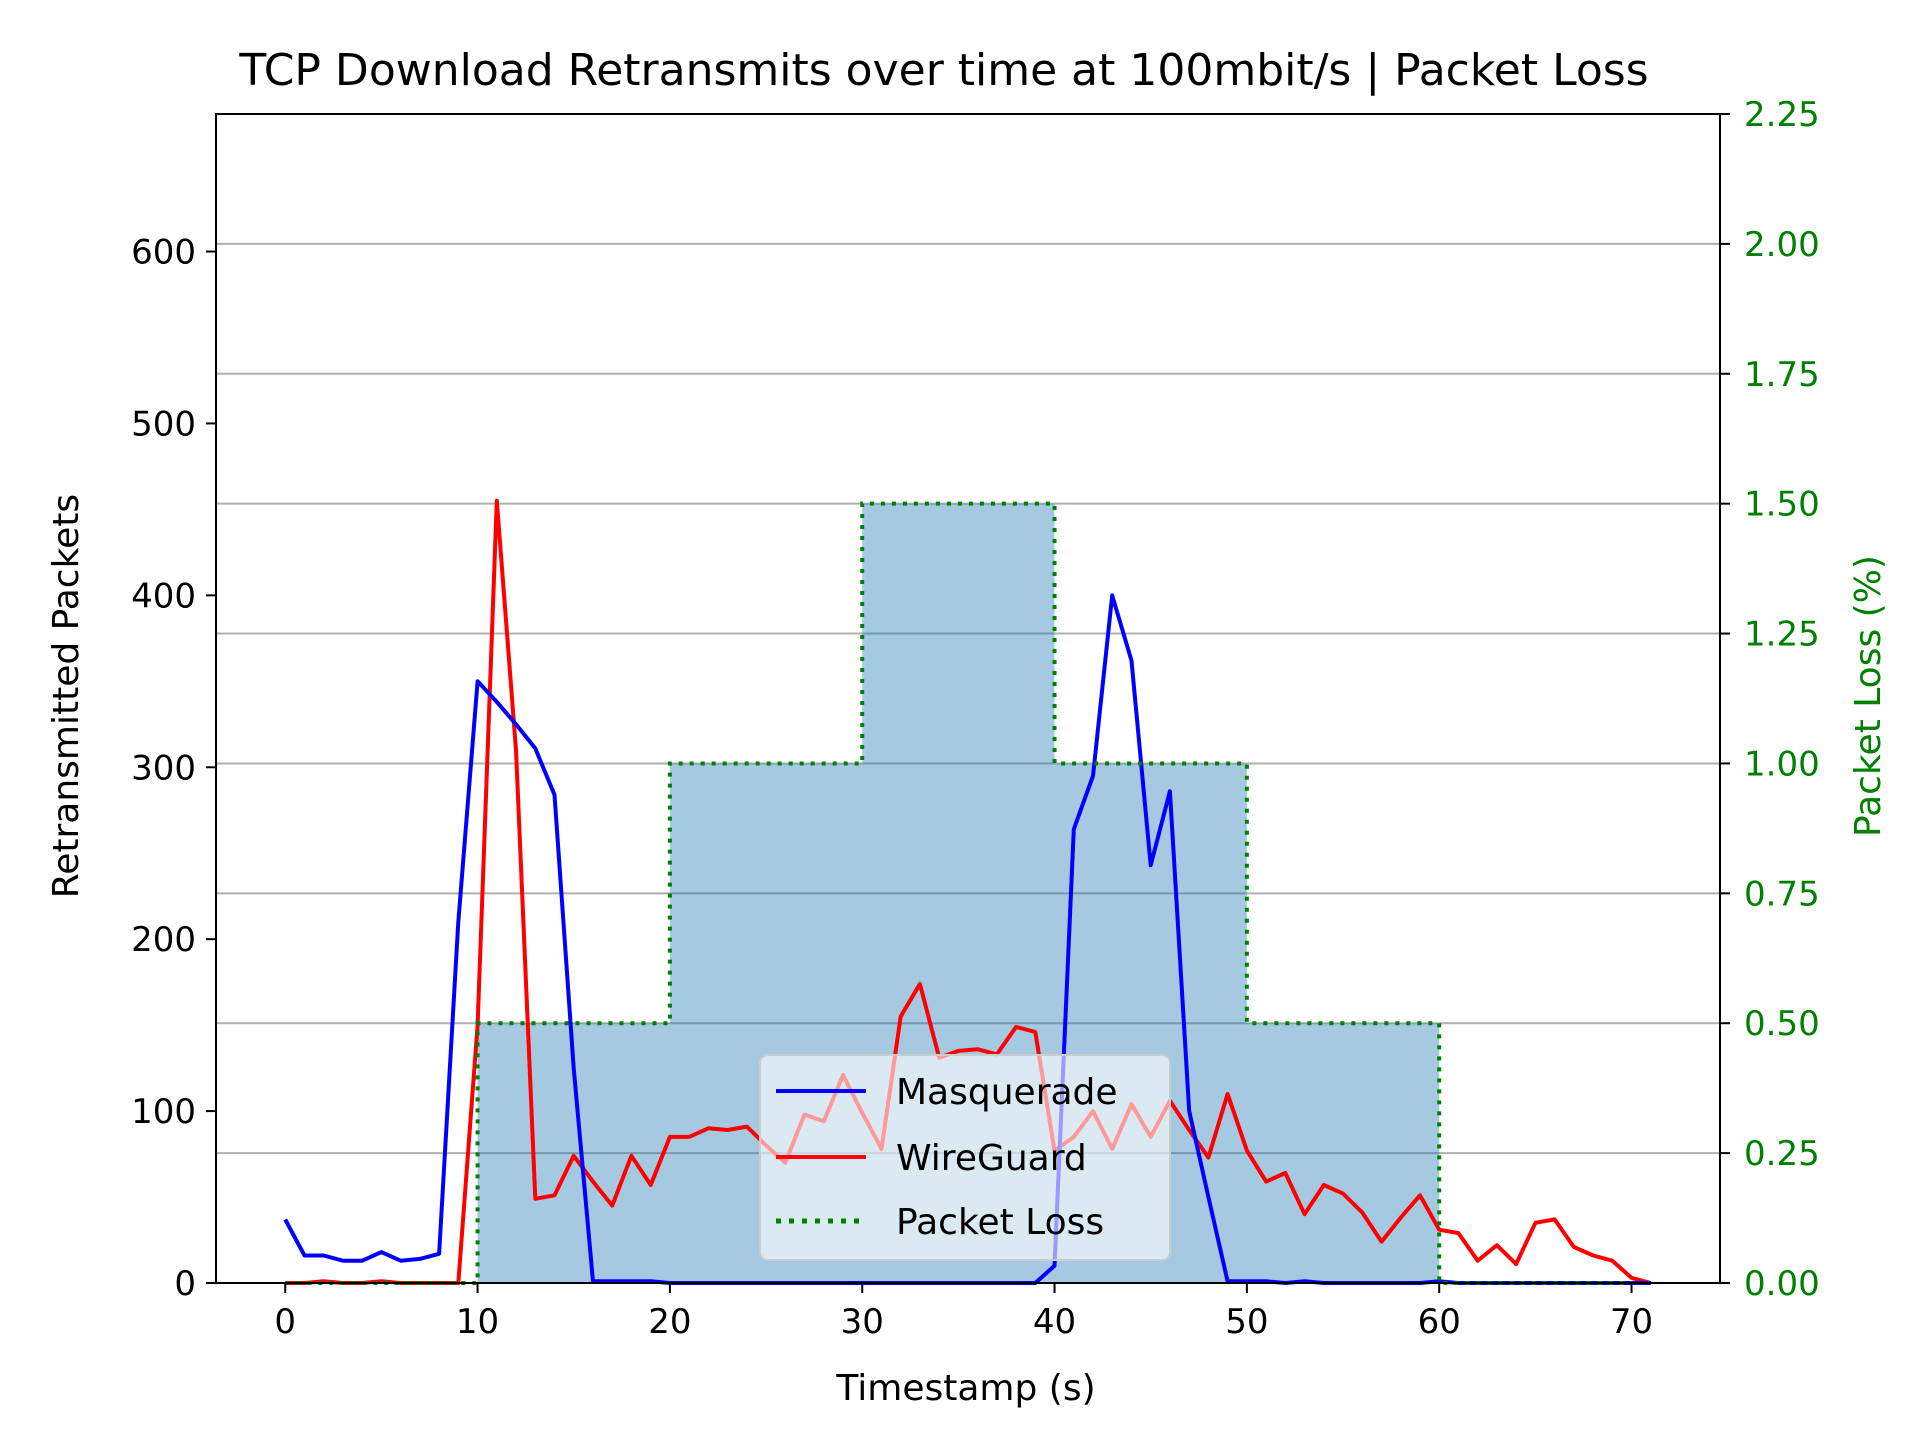 The image size is (1920, 1440). What do you see at coordinates (1631, 1322) in the screenshot?
I see `x-tick-label: 70` at bounding box center [1631, 1322].